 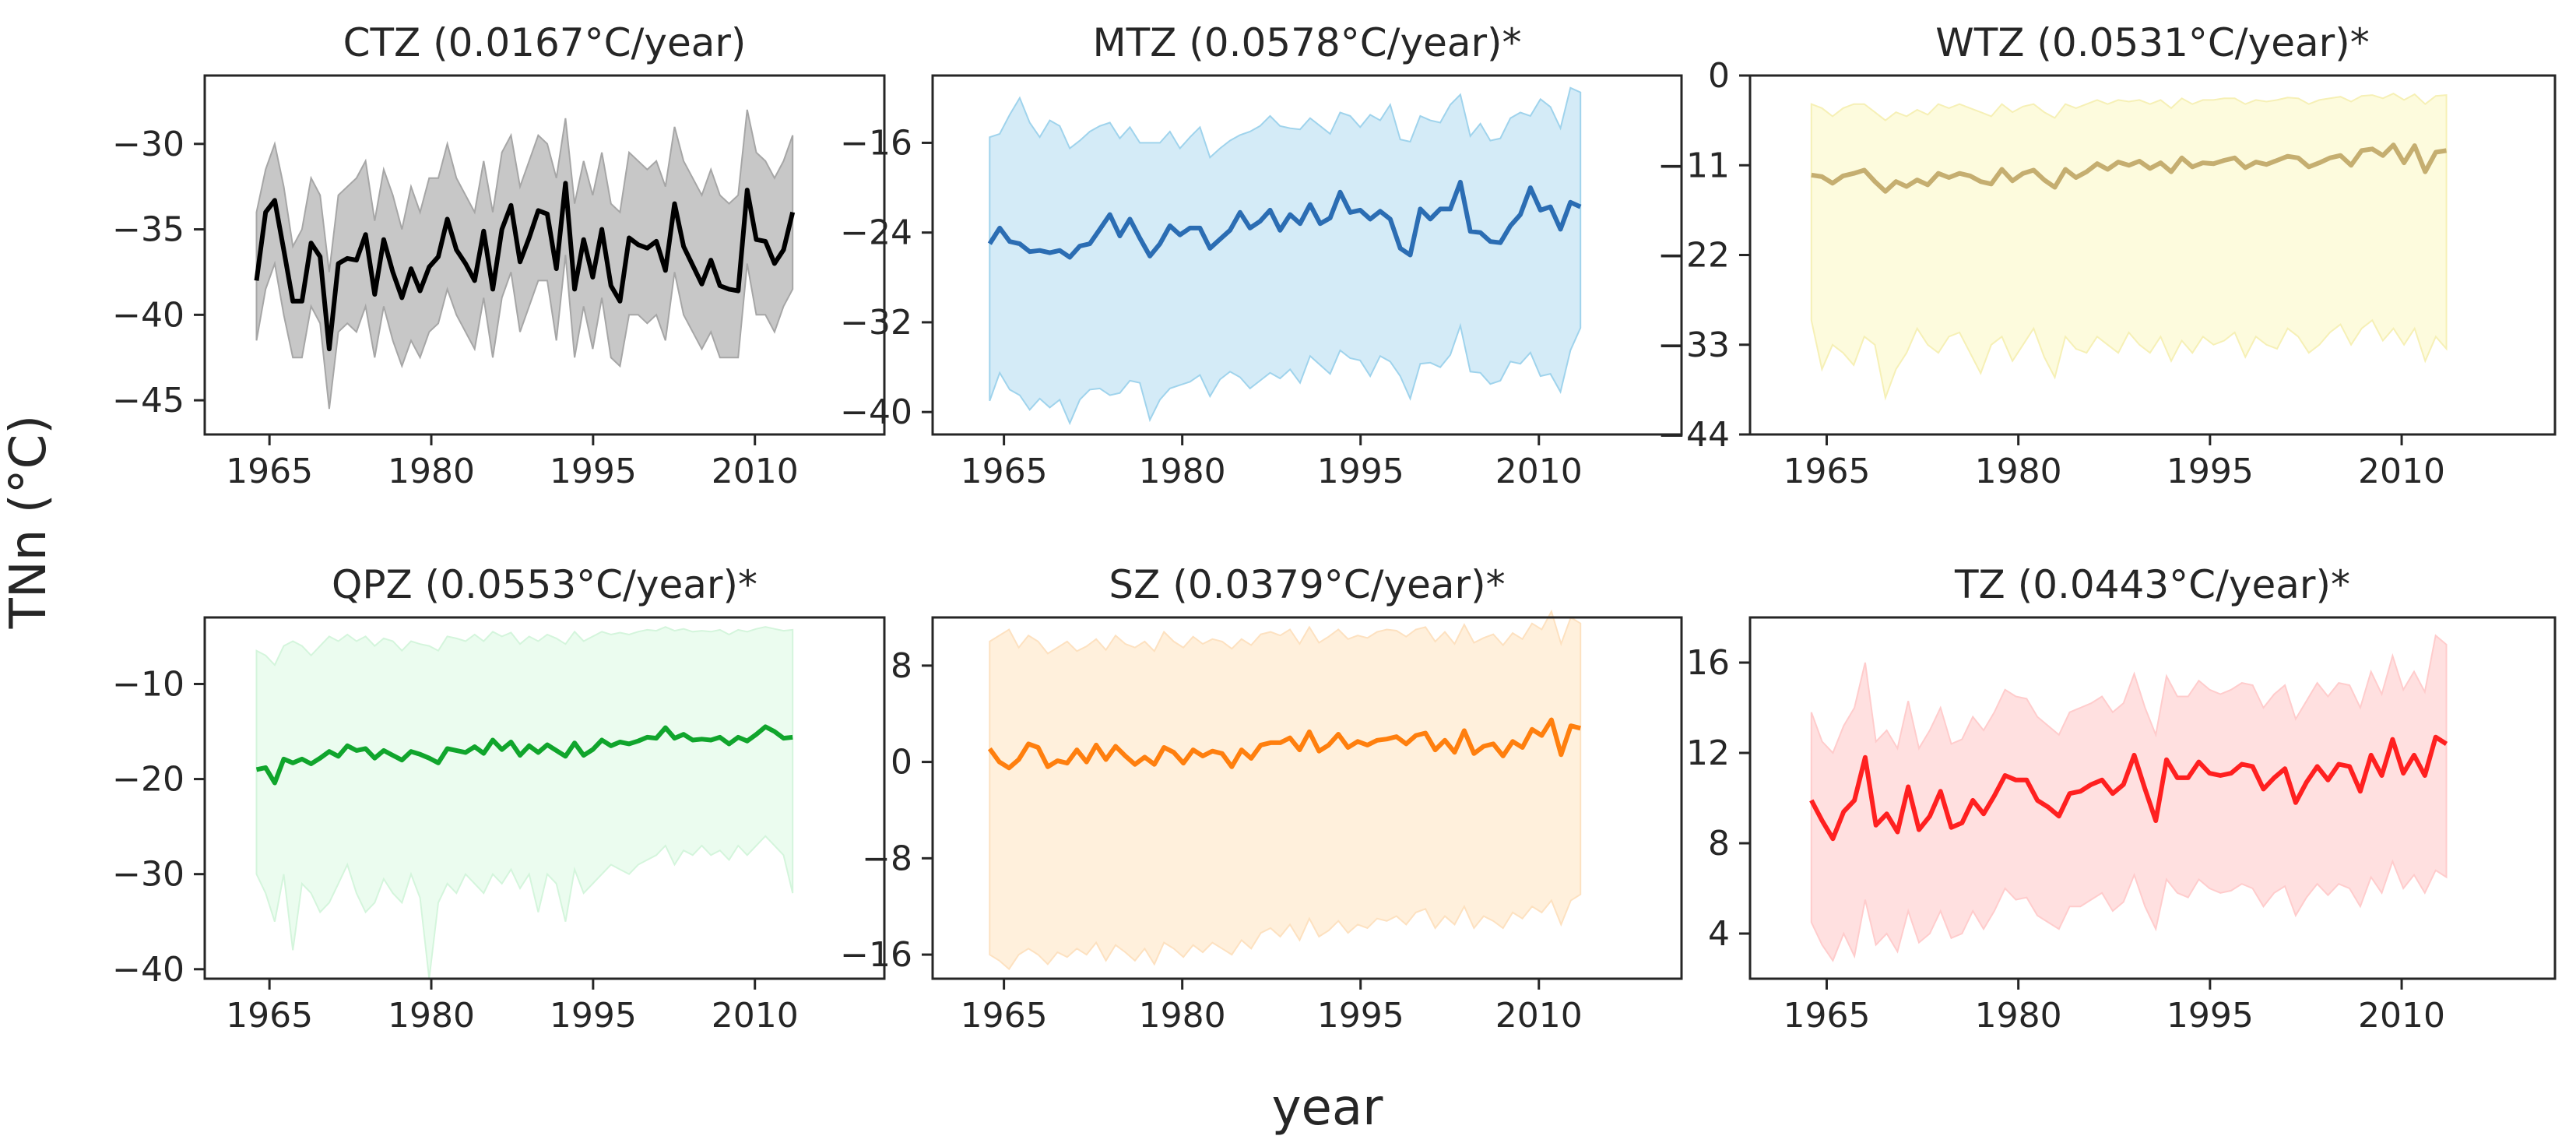 I want to click on figure-ylabel: TNn (°C), so click(x=29, y=522).